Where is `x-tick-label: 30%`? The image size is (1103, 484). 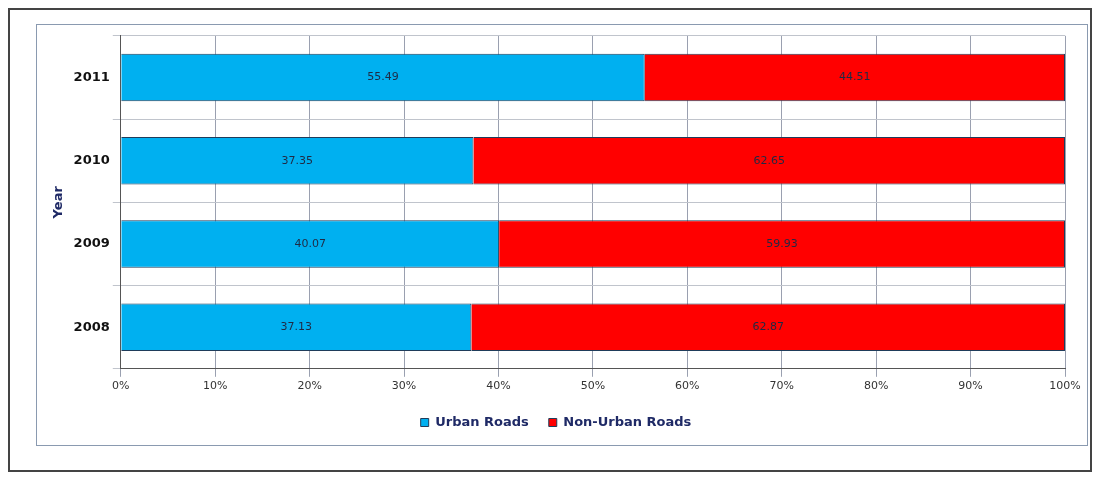 x-tick-label: 30% is located at coordinates (404, 386).